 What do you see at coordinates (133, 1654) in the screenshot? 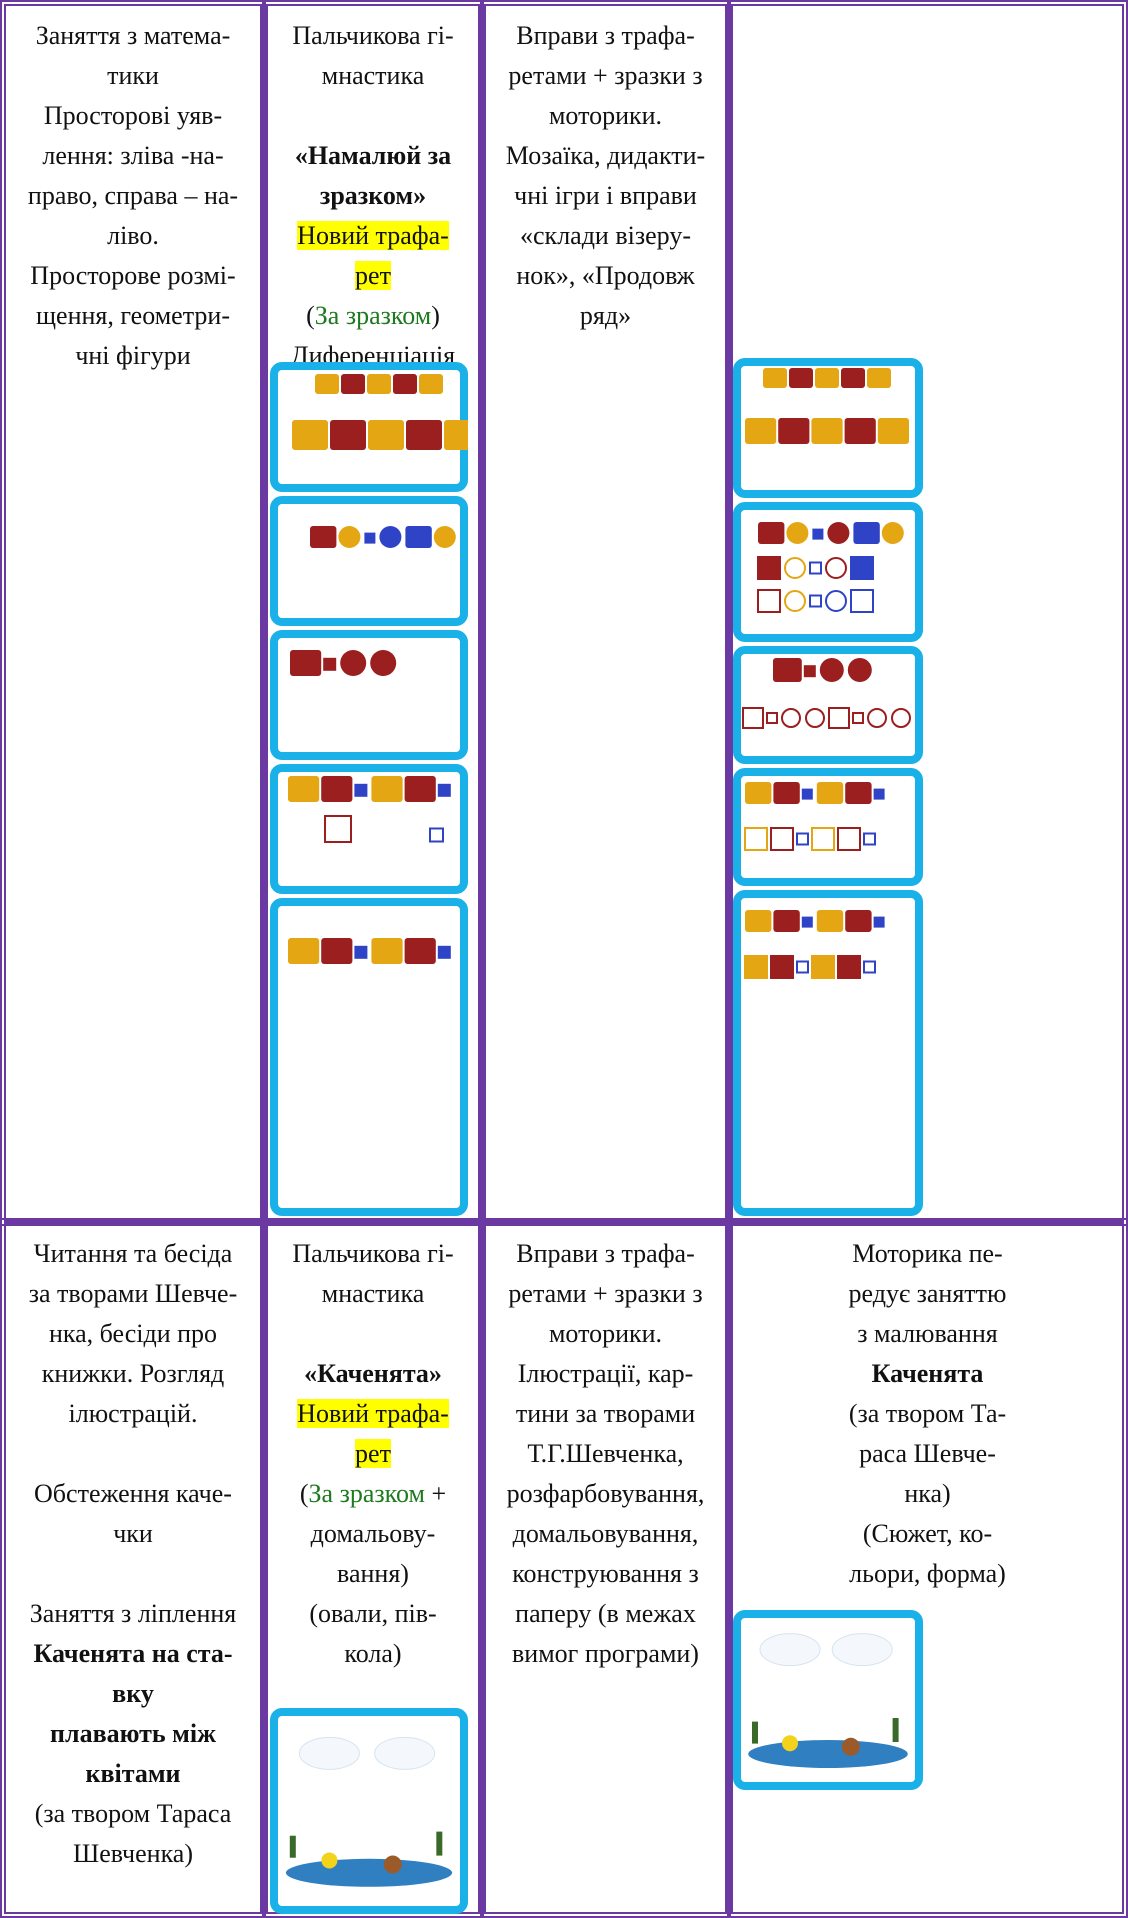
I see `text-line: Каченята на ста-` at bounding box center [133, 1654].